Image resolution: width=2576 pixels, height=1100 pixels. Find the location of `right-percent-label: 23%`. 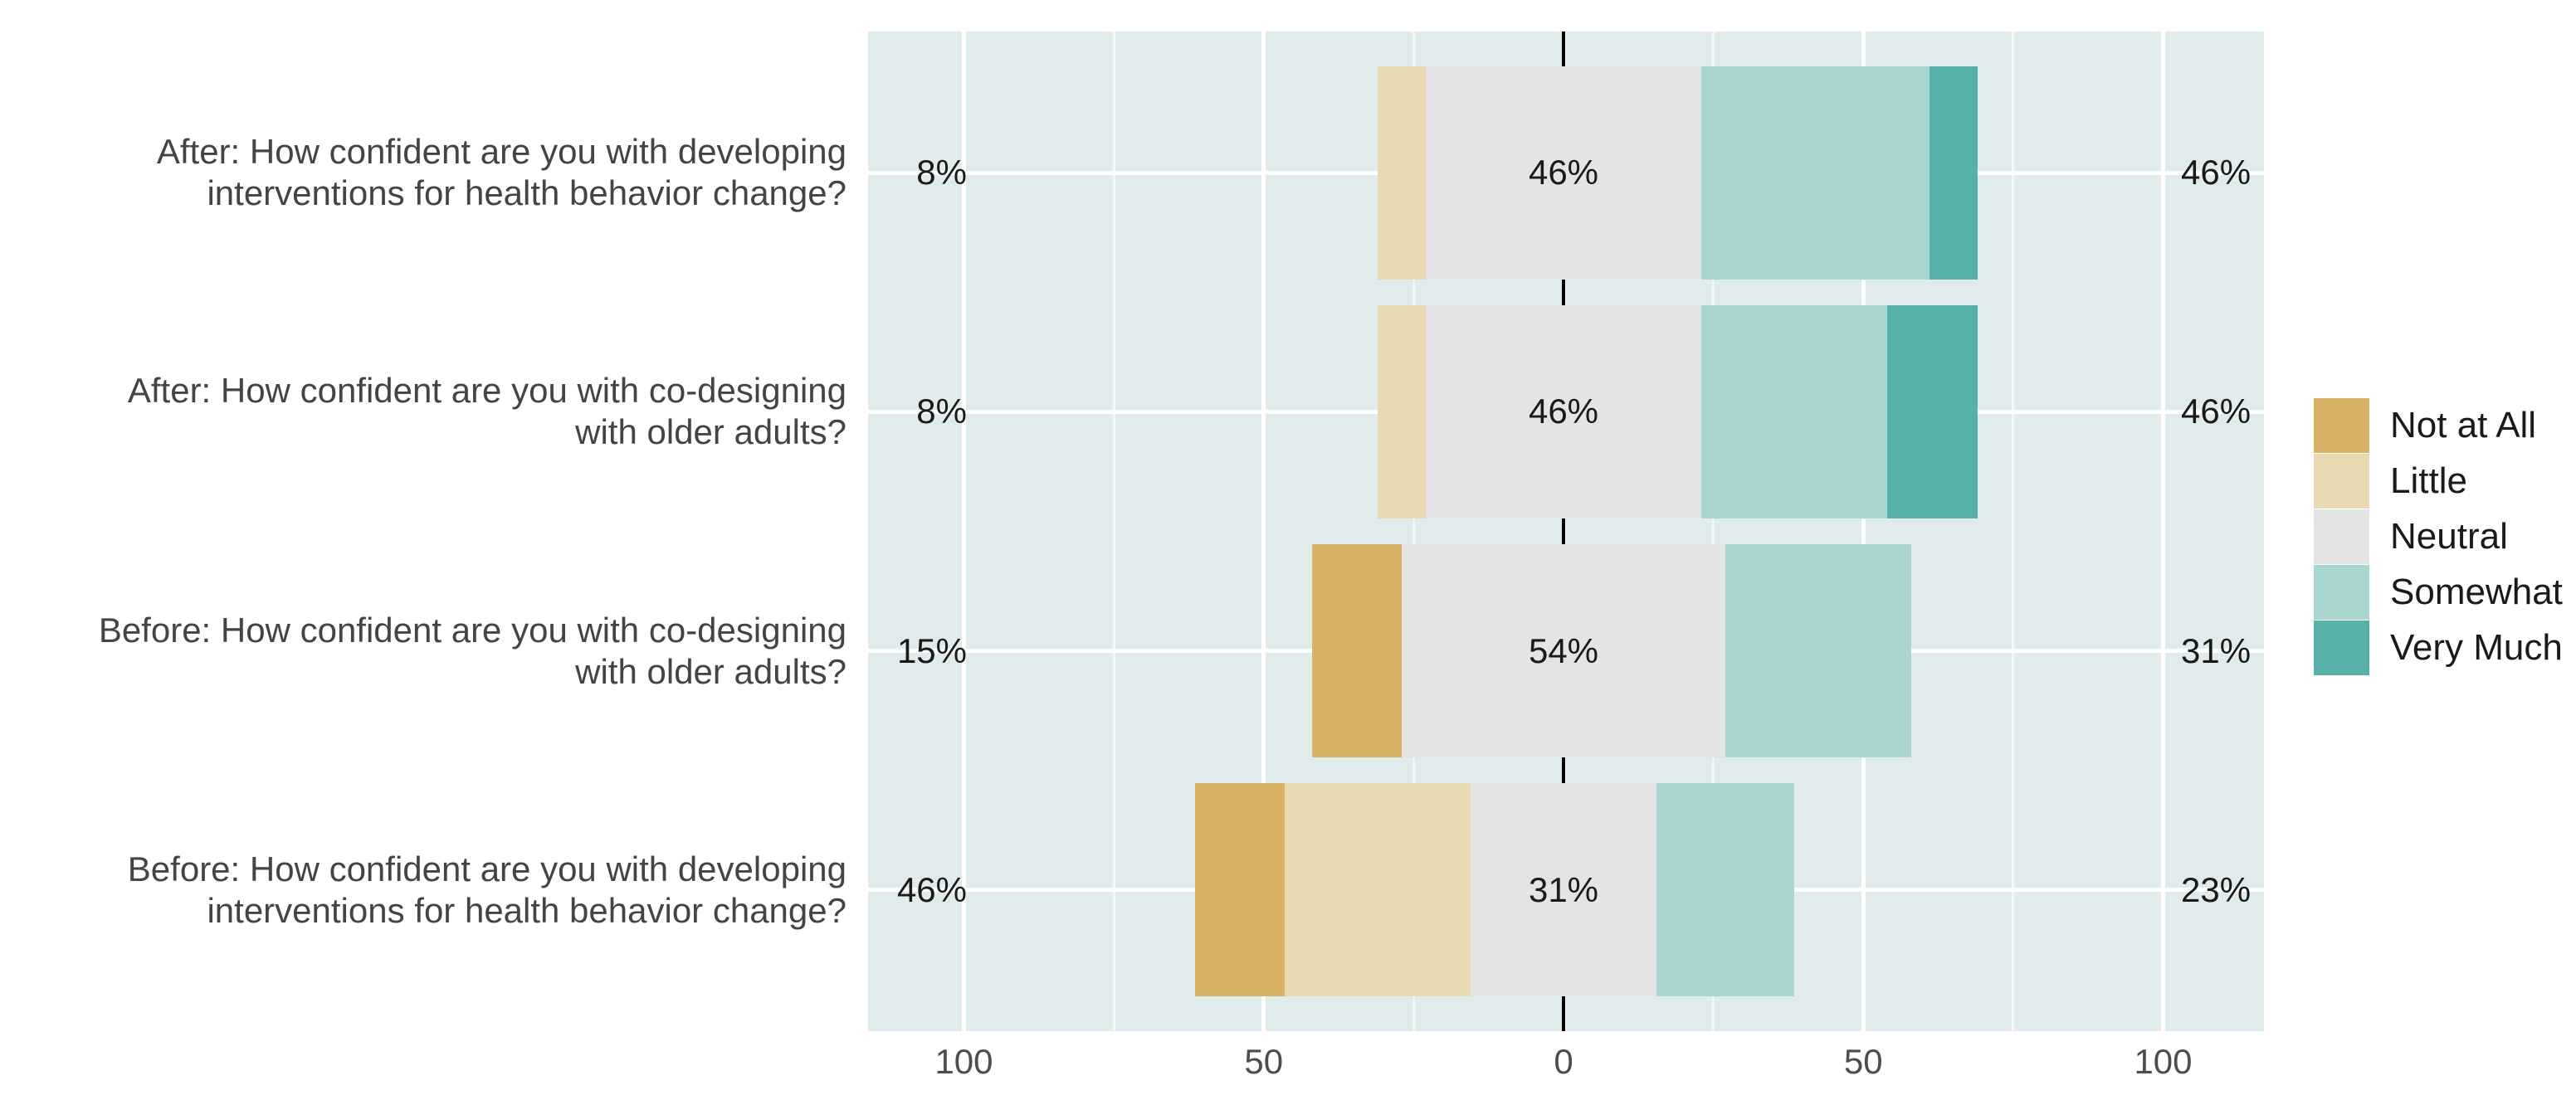

right-percent-label: 23% is located at coordinates (2217, 889).